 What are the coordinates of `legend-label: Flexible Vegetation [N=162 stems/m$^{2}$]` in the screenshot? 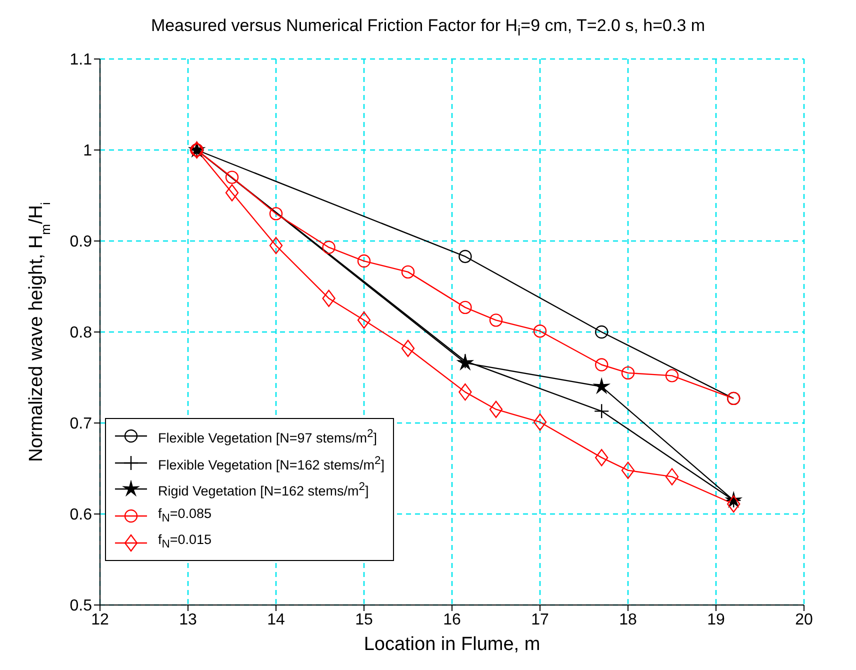 It's located at (271, 464).